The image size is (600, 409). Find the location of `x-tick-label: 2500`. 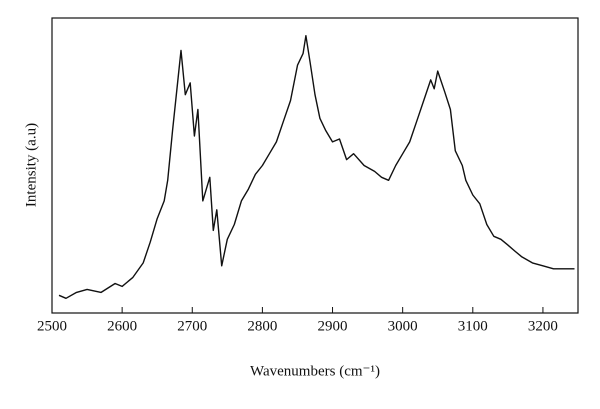

x-tick-label: 2500 is located at coordinates (52, 326).